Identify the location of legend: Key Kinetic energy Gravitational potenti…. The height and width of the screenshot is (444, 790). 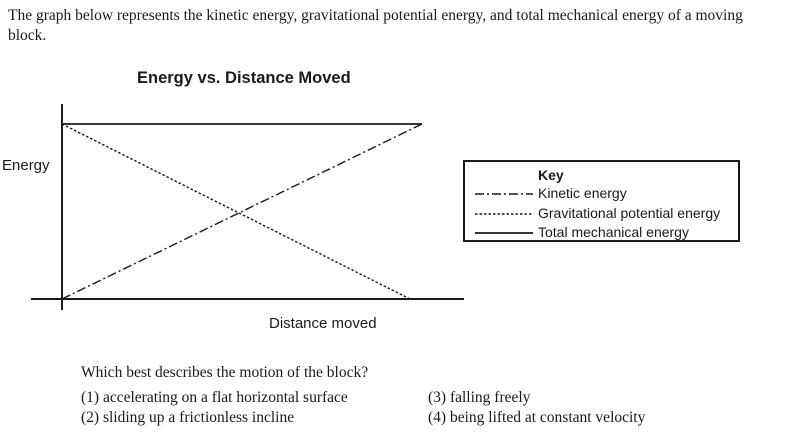
(601, 201).